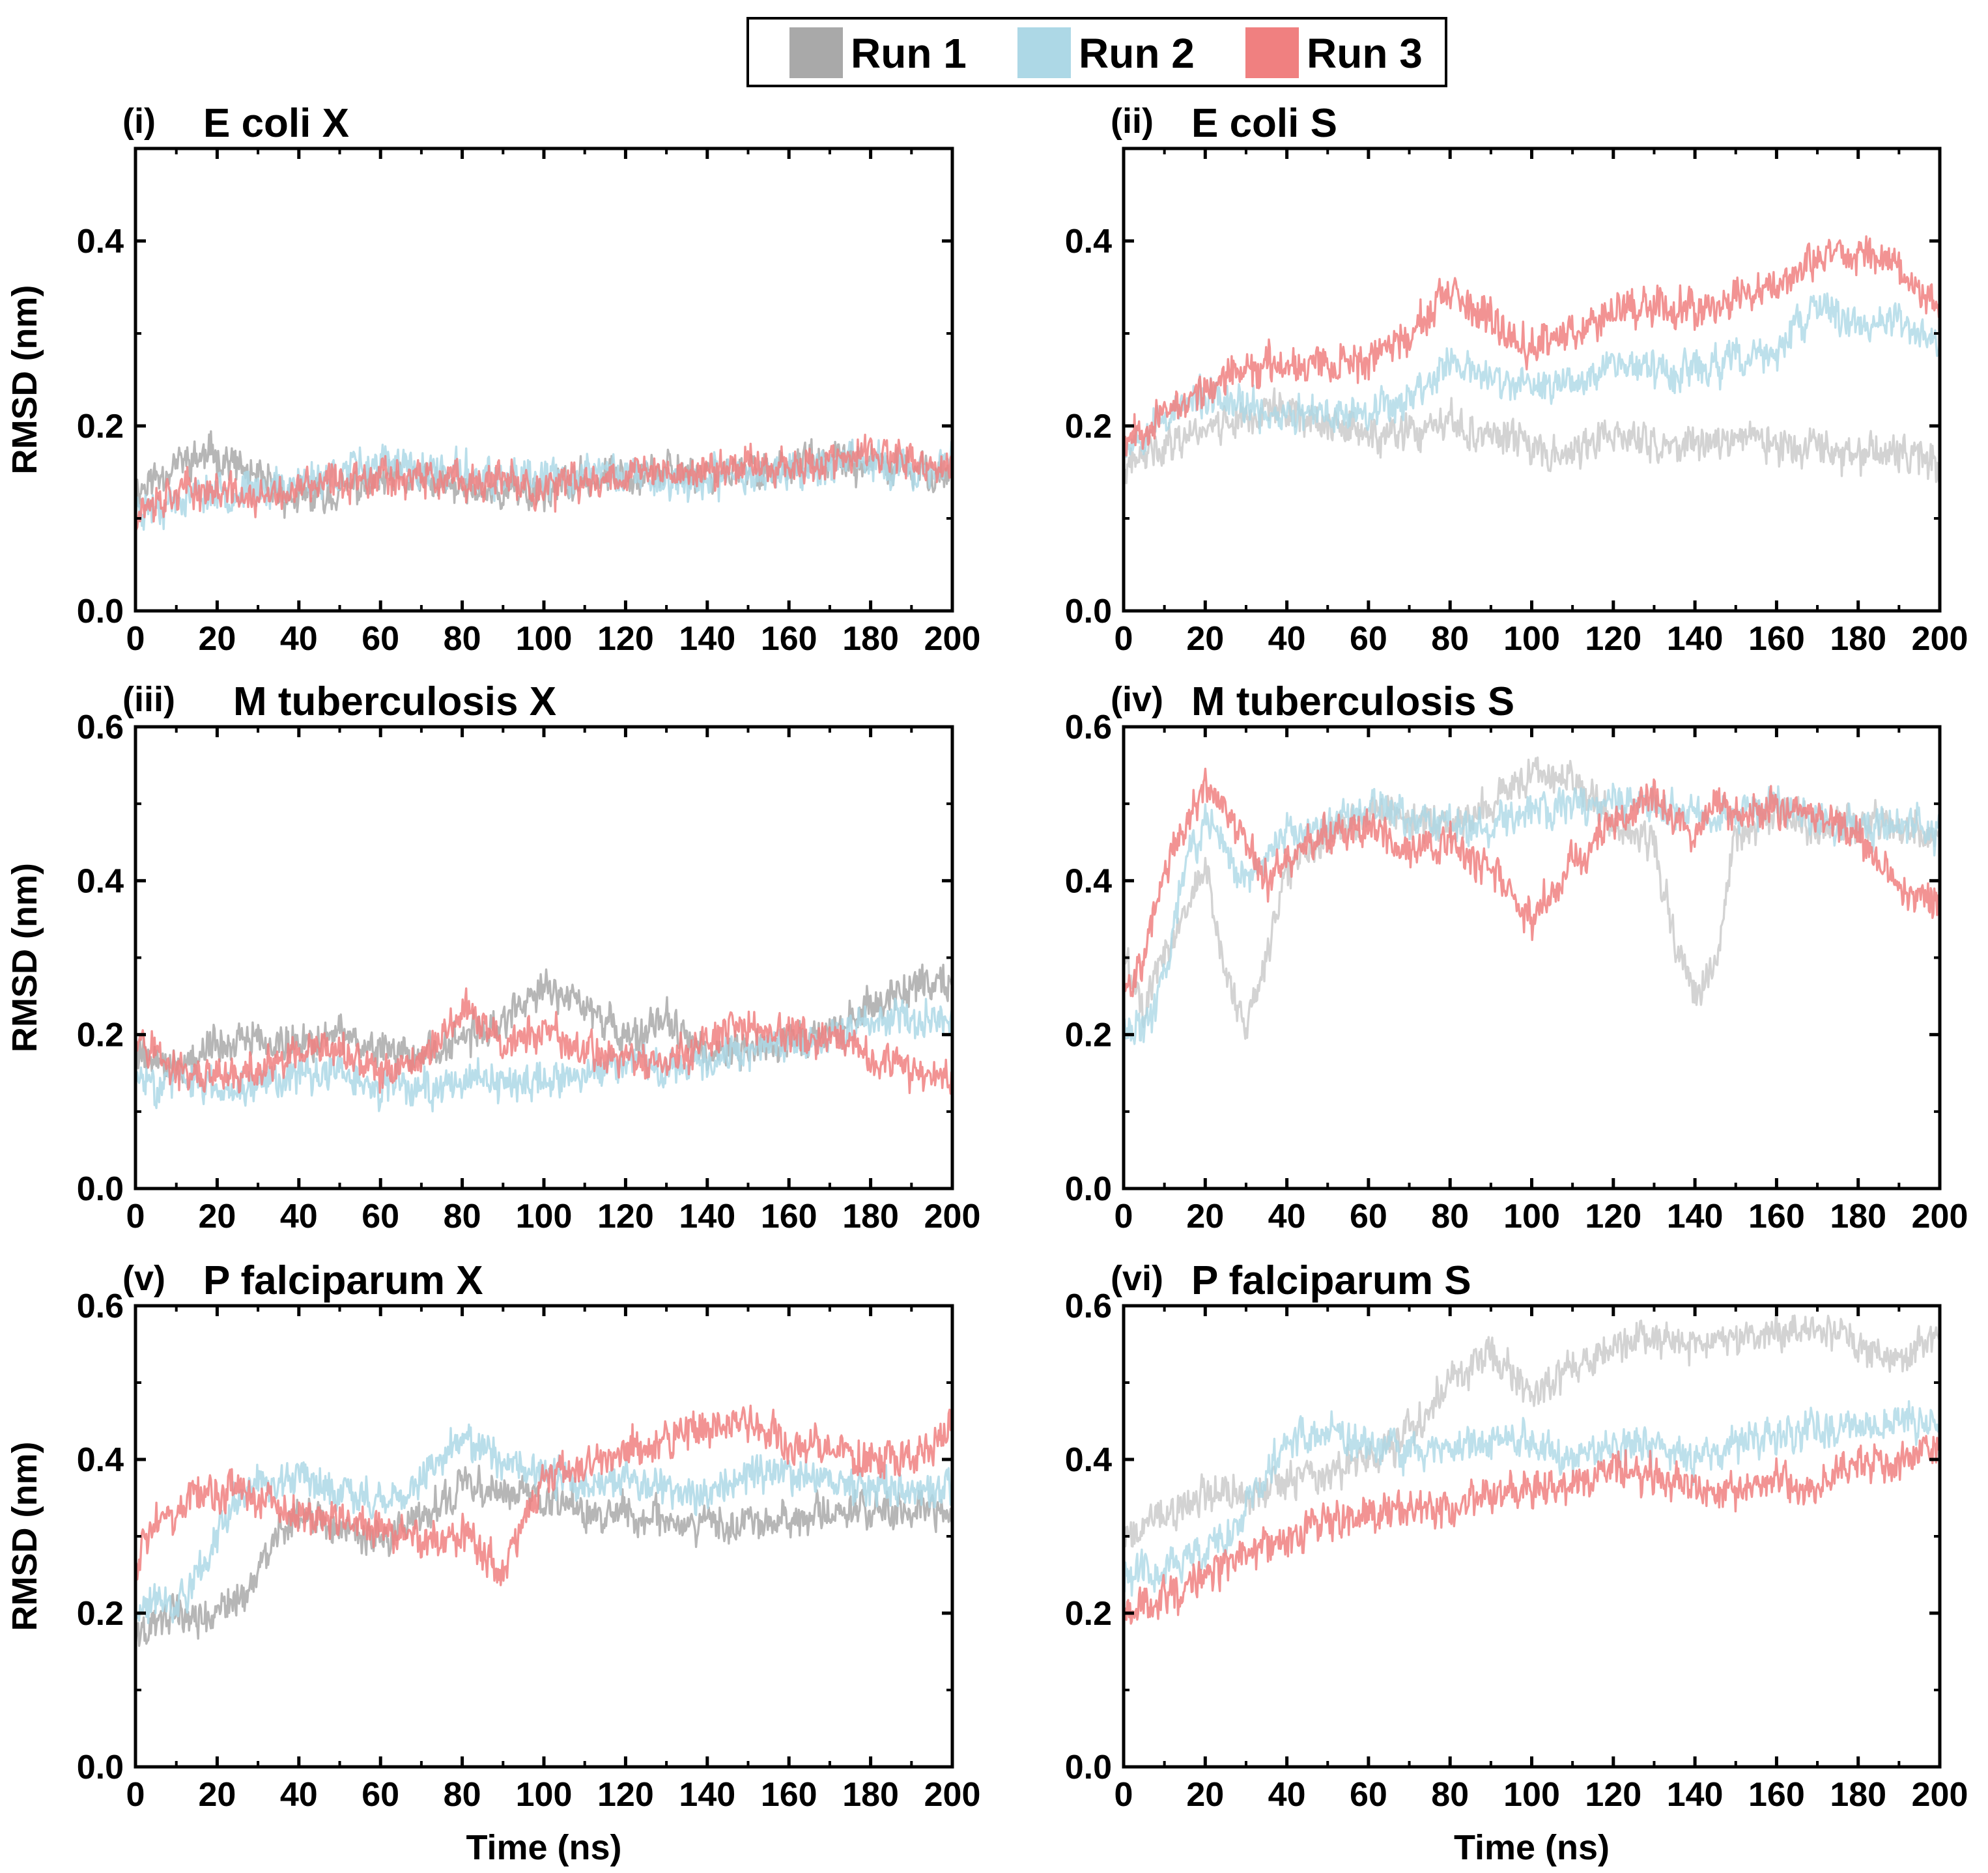 Image resolution: width=1988 pixels, height=1873 pixels. I want to click on legend-entry: Run 3, so click(1334, 52).